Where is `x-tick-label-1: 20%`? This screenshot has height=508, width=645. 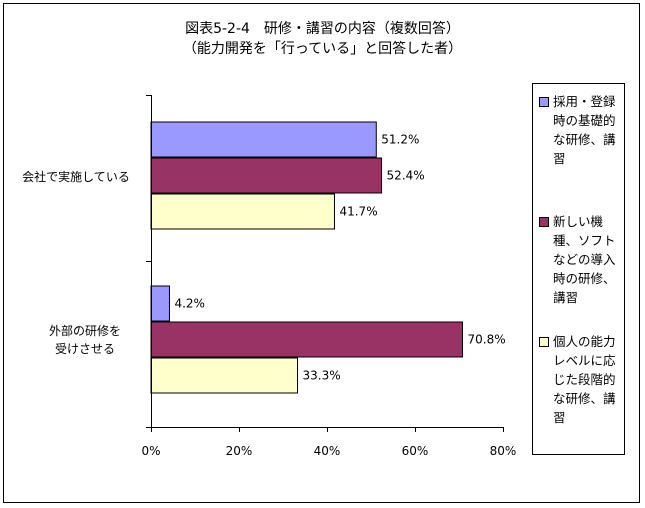
x-tick-label-1: 20% is located at coordinates (239, 451).